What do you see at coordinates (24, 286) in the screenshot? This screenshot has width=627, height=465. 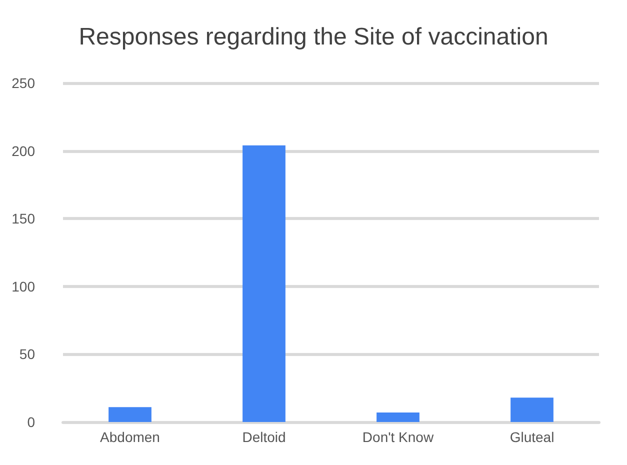 I see `y-tick-label: 100` at bounding box center [24, 286].